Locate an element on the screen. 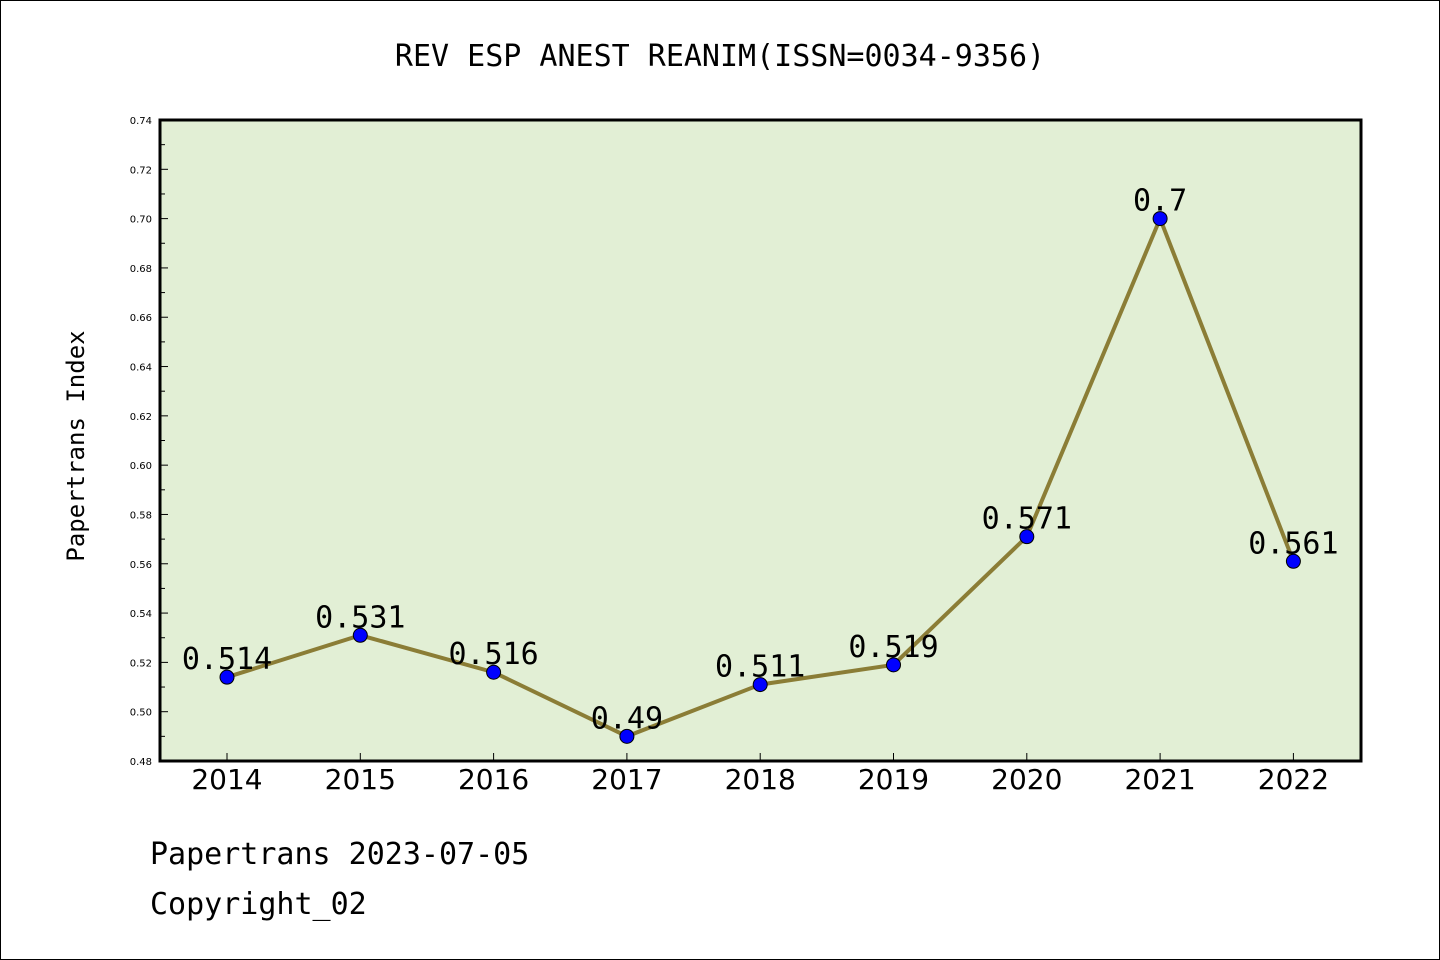  y-tick-label: 0.60 is located at coordinates (141, 466).